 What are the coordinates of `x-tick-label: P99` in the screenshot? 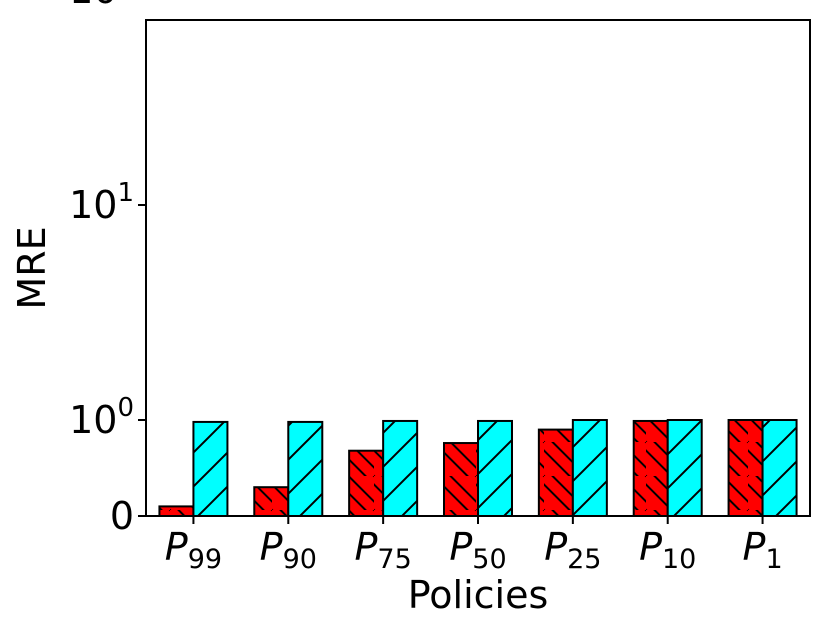 It's located at (193, 550).